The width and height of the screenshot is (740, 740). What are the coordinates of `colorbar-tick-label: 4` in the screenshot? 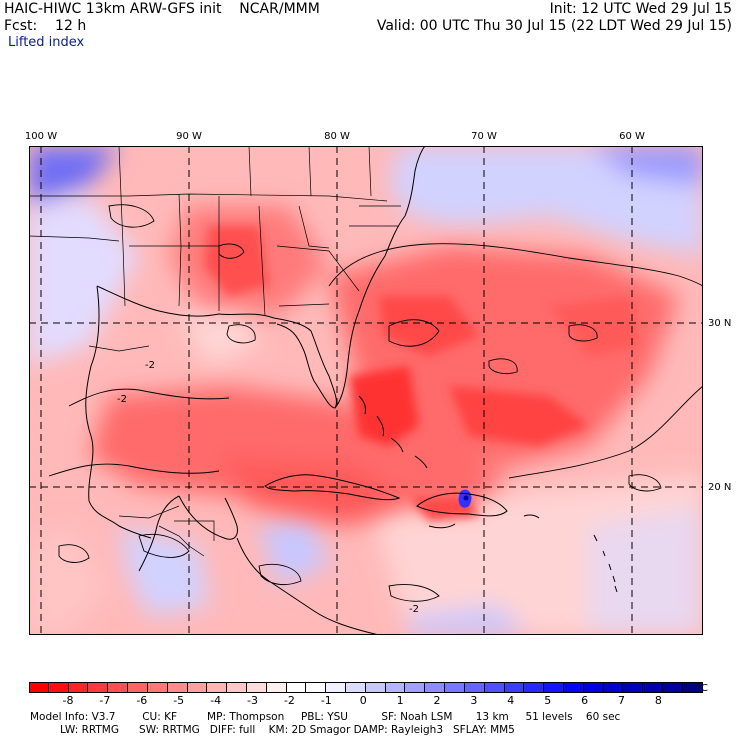 It's located at (511, 700).